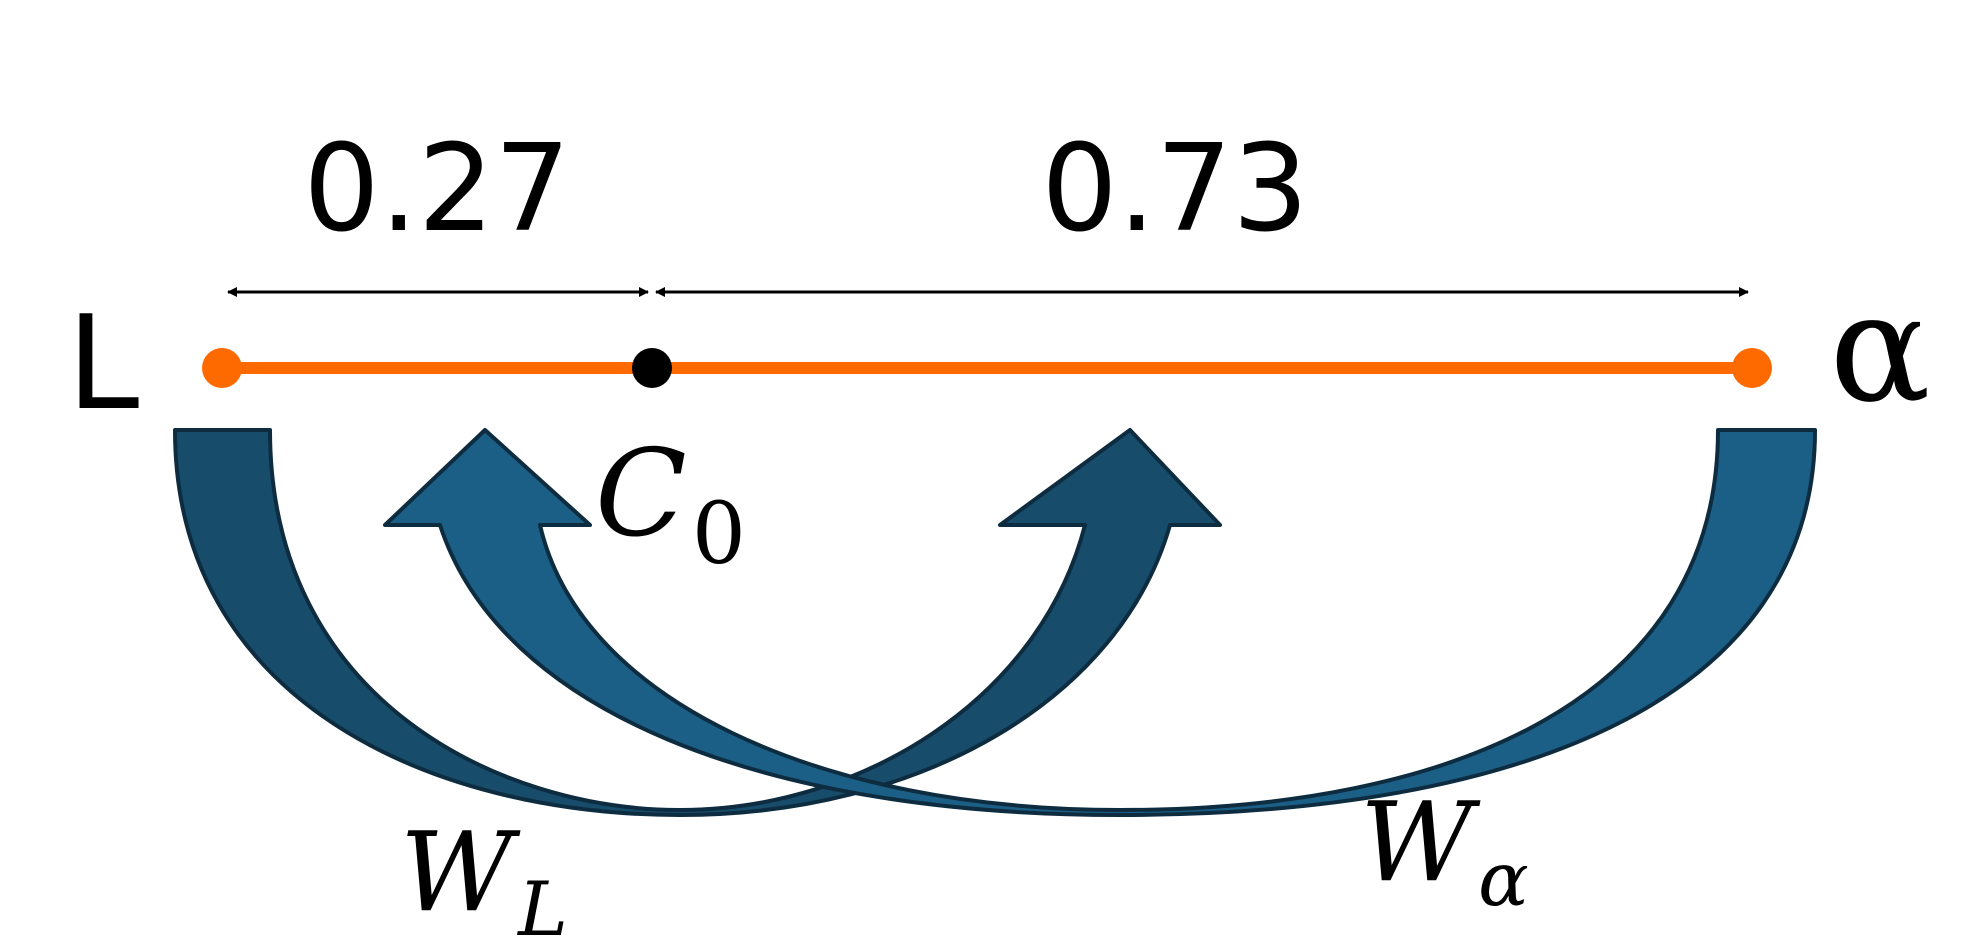 The width and height of the screenshot is (1972, 950). Describe the element at coordinates (719, 534) in the screenshot. I see `composition-label-subscript: 0` at that location.